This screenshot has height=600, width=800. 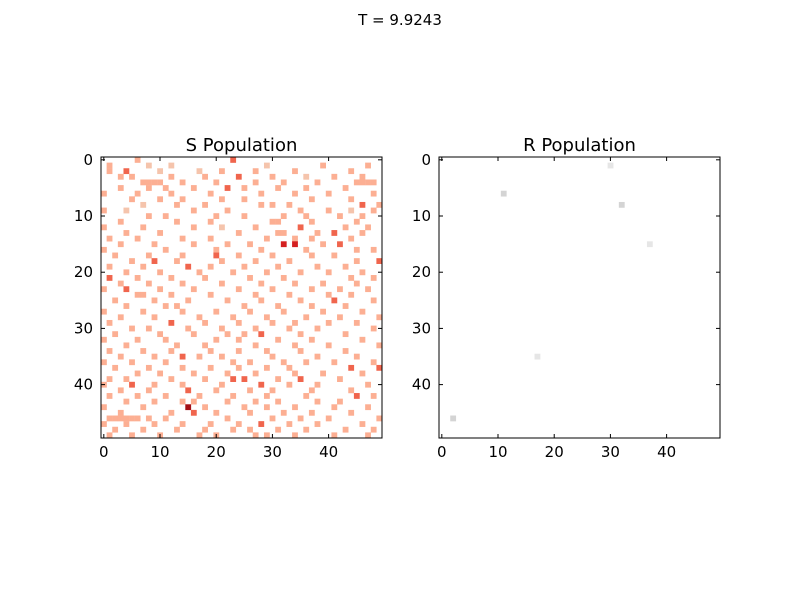 I want to click on s-population-xtick-label: 20, so click(x=216, y=452).